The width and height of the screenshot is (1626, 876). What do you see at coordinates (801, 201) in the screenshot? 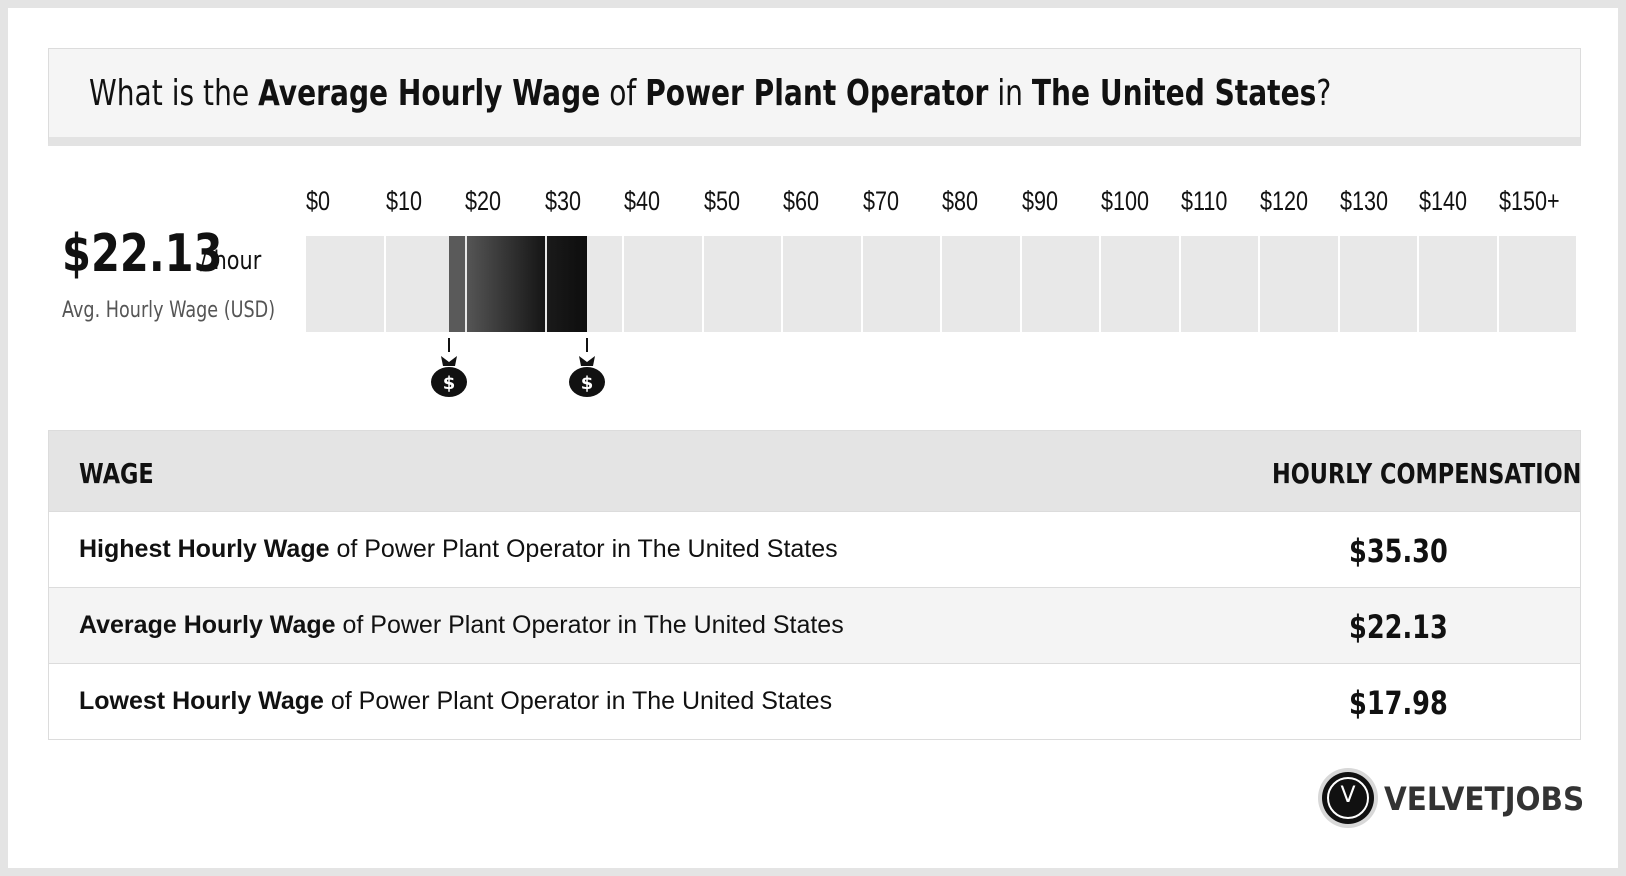
I see `tick-label: $60` at bounding box center [801, 201].